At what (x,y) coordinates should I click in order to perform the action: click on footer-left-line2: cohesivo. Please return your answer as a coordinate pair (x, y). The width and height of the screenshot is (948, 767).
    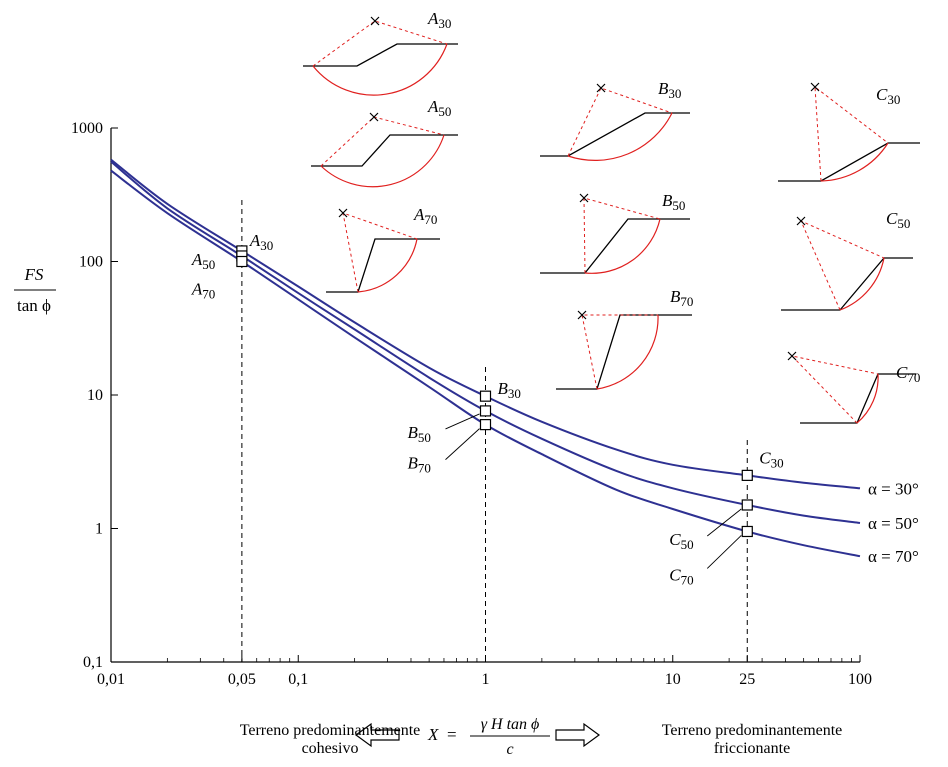
    Looking at the image, I should click on (330, 748).